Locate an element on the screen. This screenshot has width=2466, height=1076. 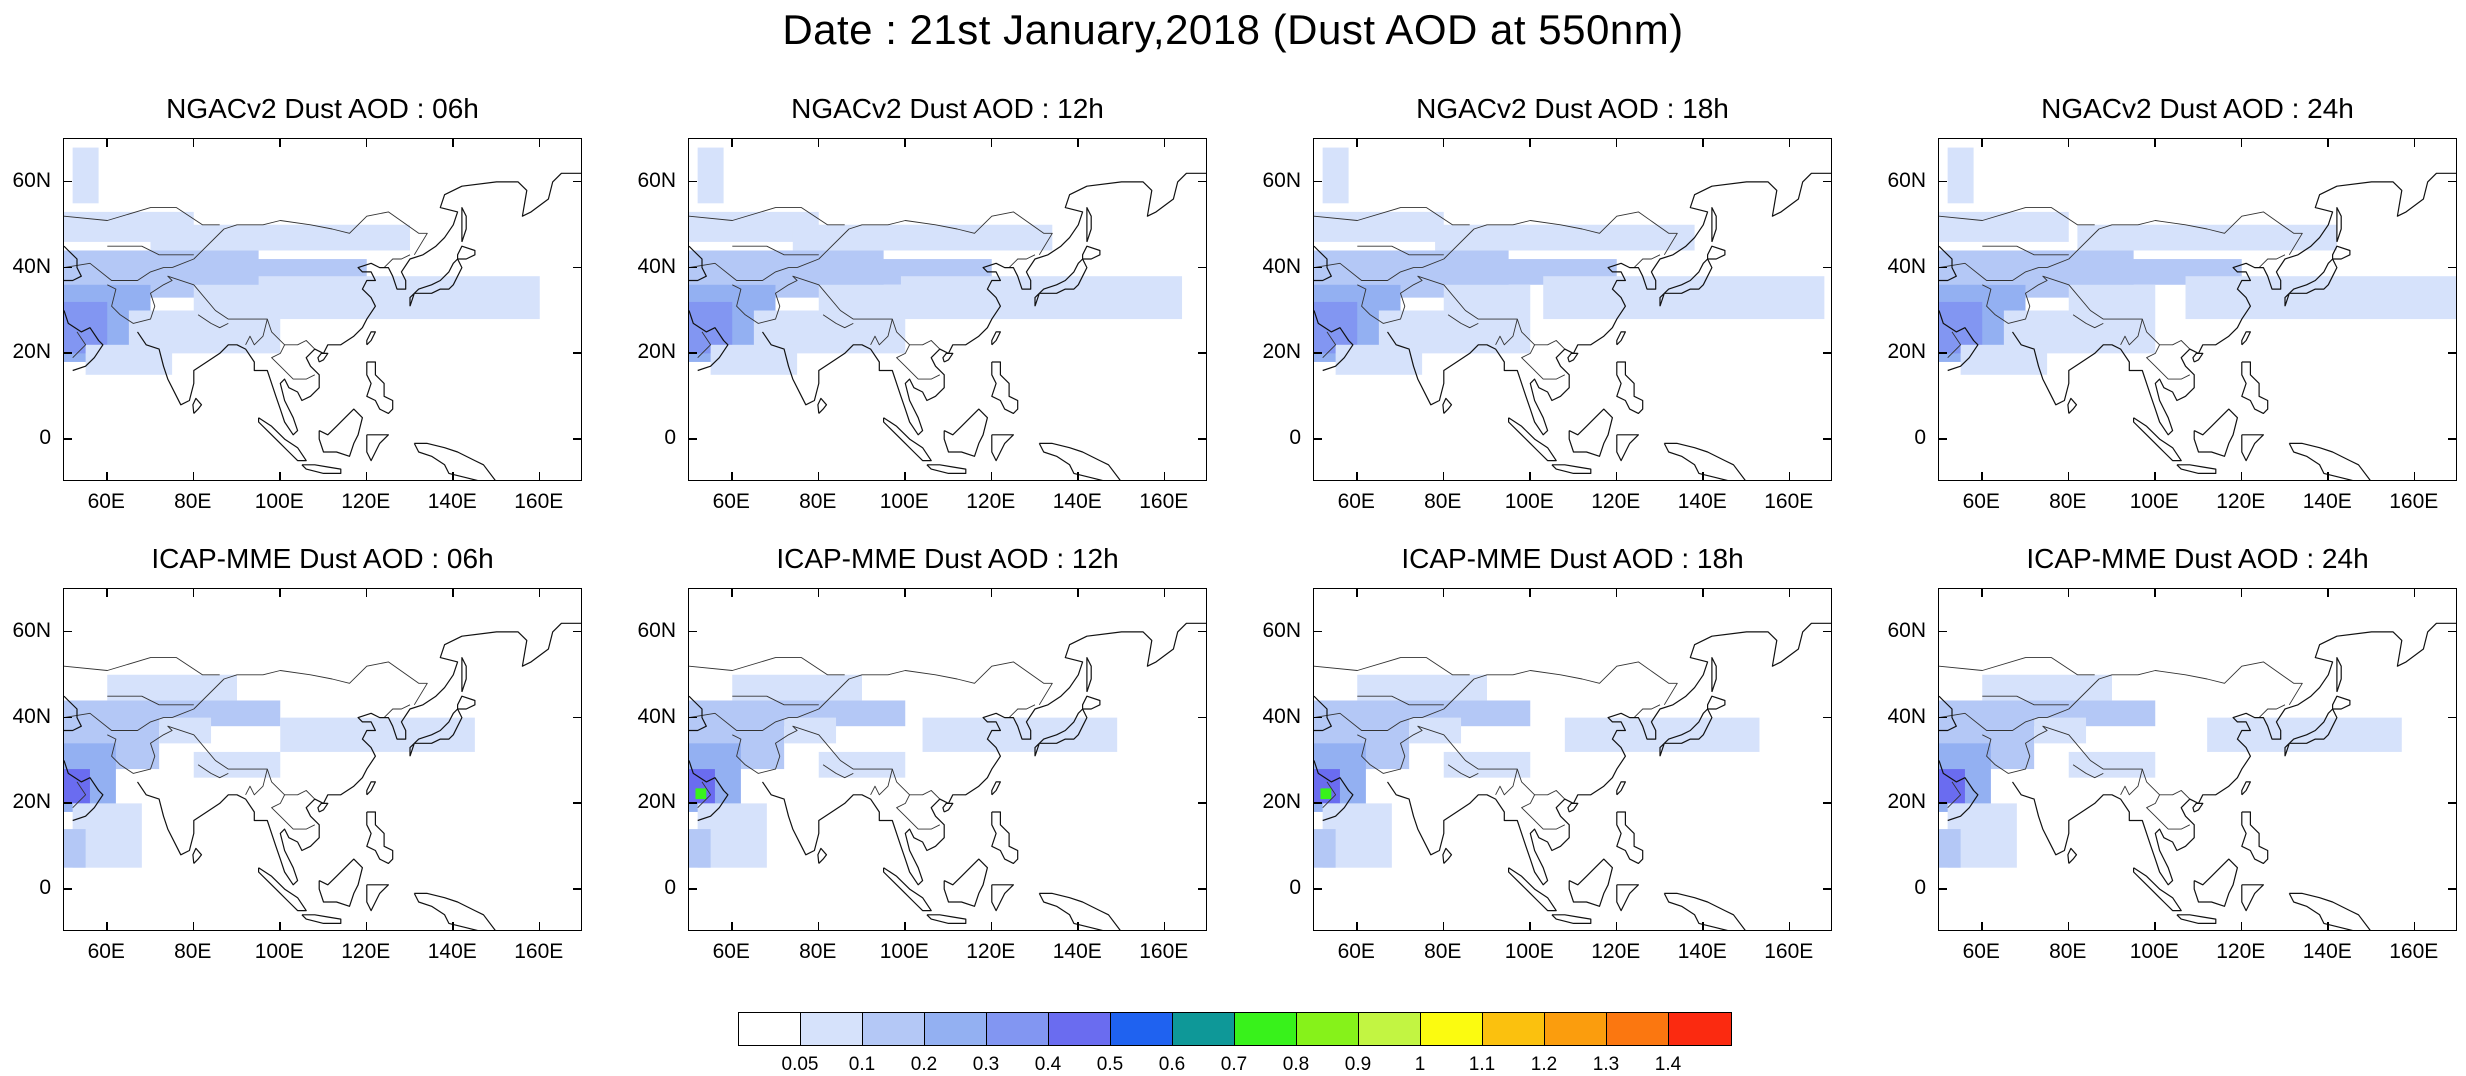
colorbar-label: 0.6 is located at coordinates (1172, 1064).